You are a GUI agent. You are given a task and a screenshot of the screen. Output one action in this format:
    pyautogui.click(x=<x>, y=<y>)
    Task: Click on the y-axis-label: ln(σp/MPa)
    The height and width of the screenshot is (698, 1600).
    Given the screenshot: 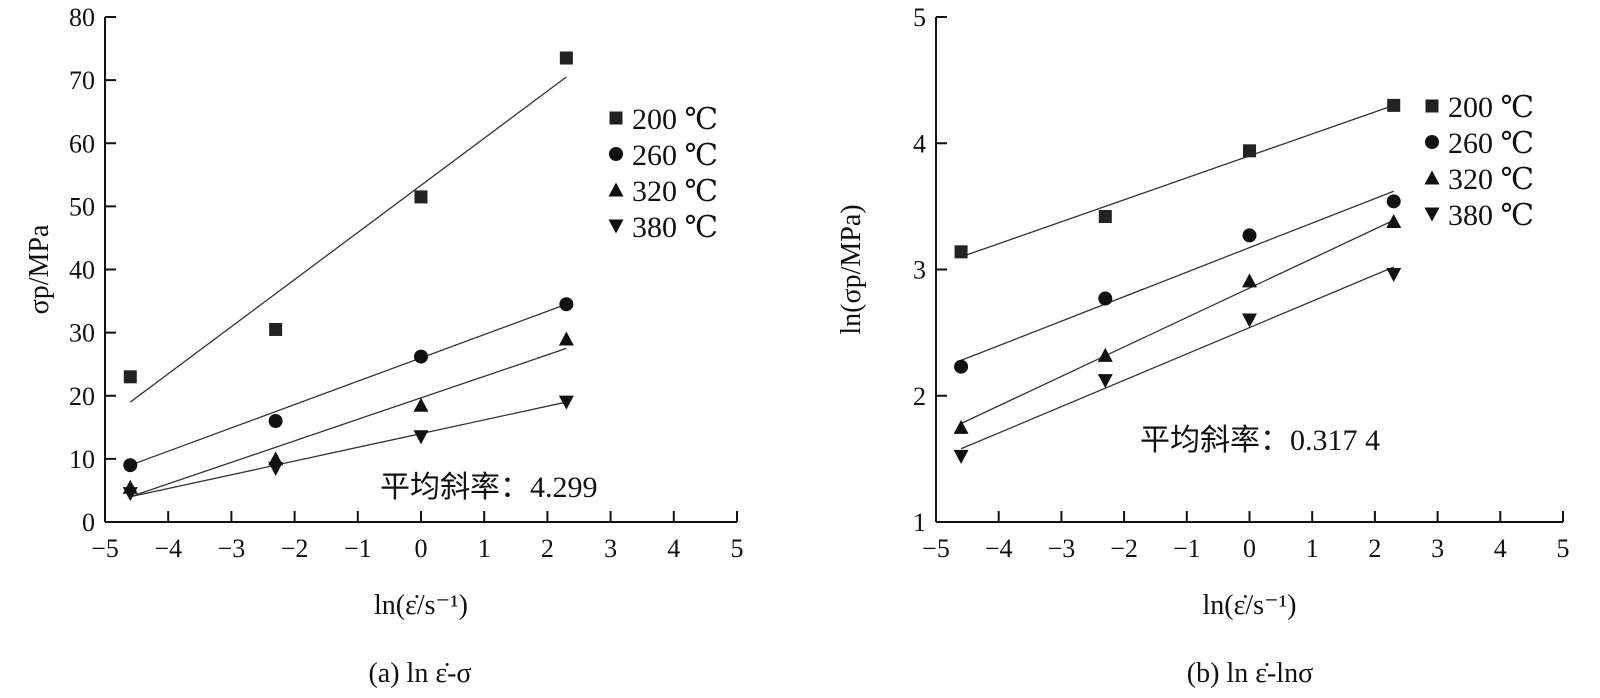 What is the action you would take?
    pyautogui.click(x=851, y=269)
    